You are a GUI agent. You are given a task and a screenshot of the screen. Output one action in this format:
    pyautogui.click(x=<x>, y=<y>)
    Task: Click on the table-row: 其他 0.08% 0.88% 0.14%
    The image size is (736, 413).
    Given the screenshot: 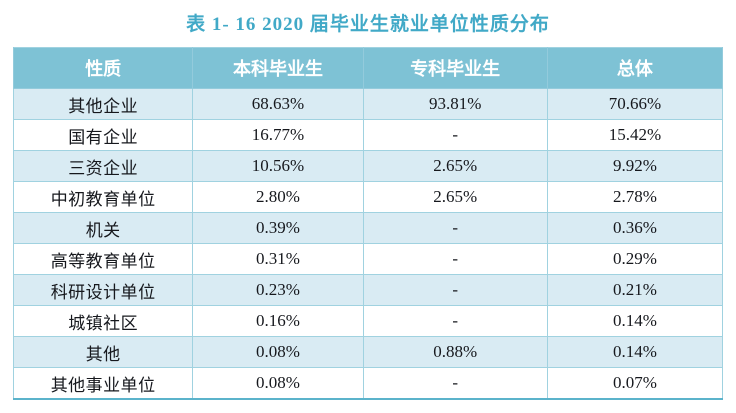 What is the action you would take?
    pyautogui.click(x=368, y=352)
    